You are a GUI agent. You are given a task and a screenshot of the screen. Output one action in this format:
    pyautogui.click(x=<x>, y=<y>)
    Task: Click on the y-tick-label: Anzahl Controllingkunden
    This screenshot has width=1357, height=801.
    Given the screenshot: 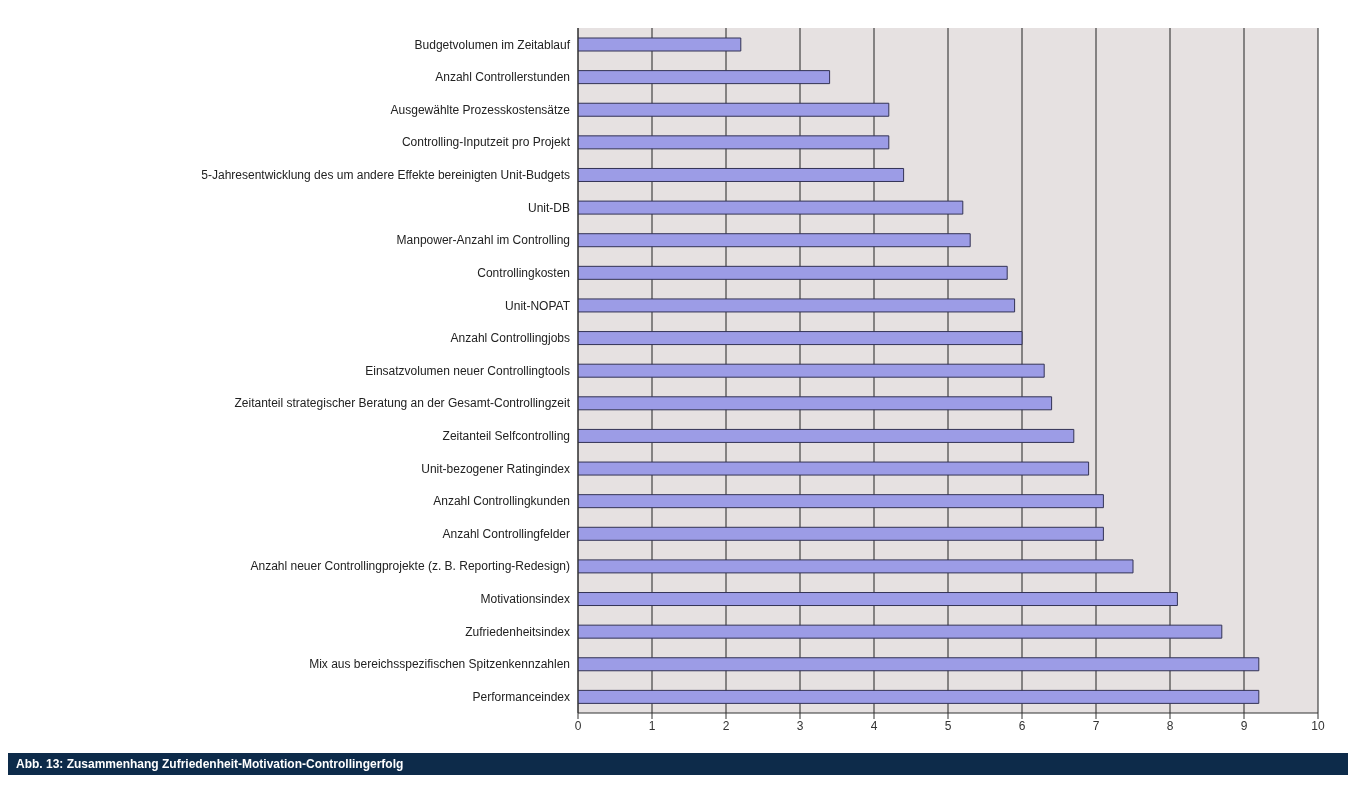 What is the action you would take?
    pyautogui.click(x=501, y=501)
    